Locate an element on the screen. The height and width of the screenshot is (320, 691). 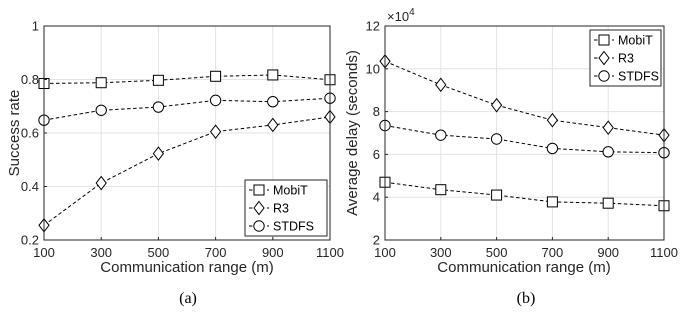
panel-a-stdfs-line is located at coordinates (187, 109).